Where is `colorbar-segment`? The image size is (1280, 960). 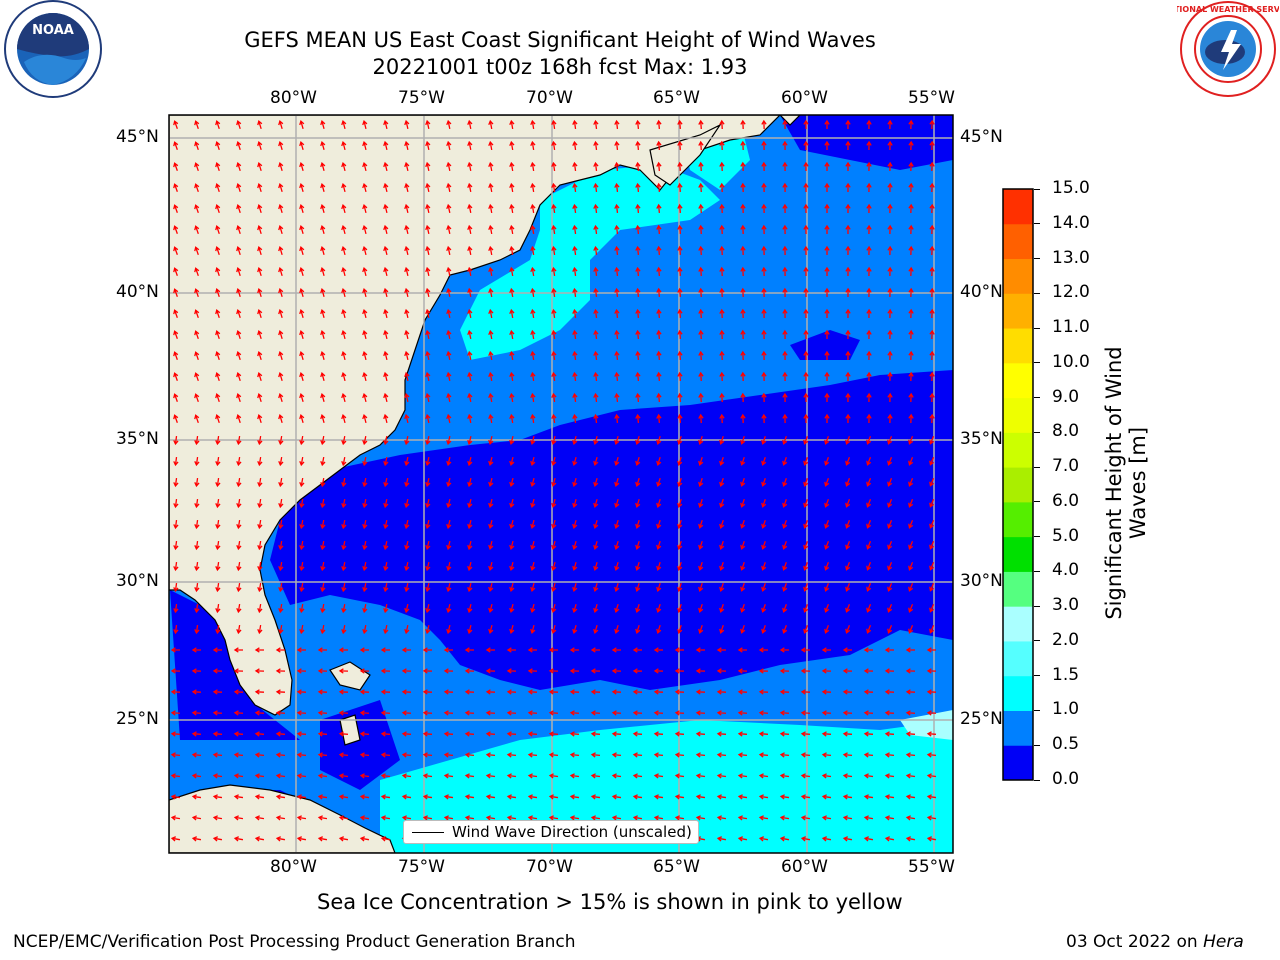 colorbar-segment is located at coordinates (1018, 589).